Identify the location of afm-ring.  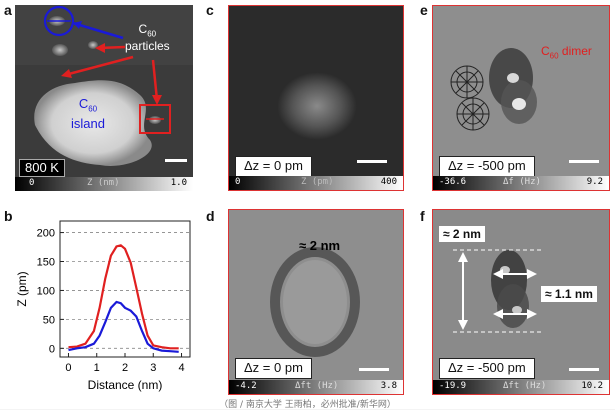
(315, 302).